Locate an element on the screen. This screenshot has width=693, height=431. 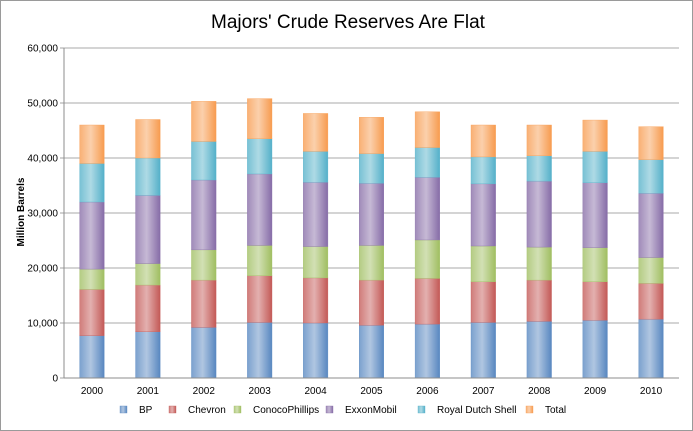
y-tick-label: 10,000 is located at coordinates (42, 324).